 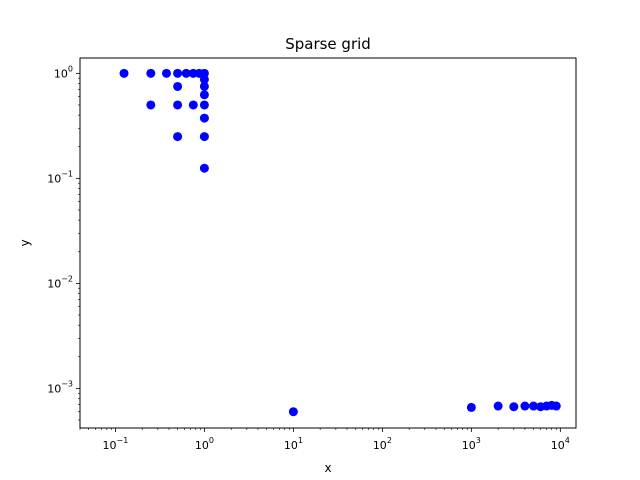 I want to click on x-axis-label: x, so click(x=327, y=468).